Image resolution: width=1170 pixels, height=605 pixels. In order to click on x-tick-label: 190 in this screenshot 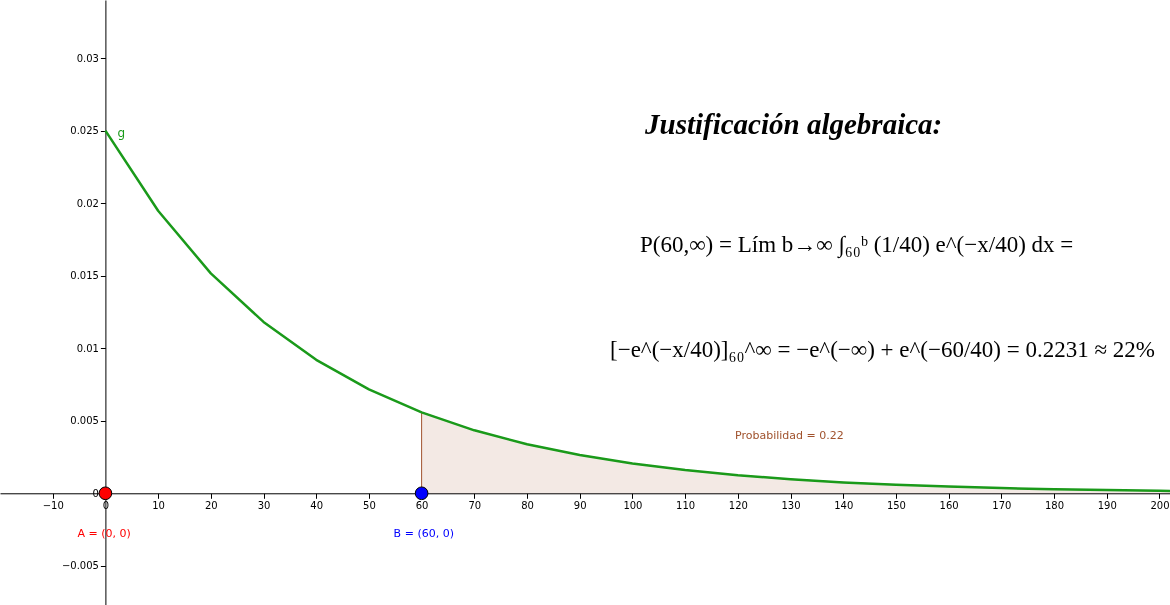, I will do `click(1107, 505)`.